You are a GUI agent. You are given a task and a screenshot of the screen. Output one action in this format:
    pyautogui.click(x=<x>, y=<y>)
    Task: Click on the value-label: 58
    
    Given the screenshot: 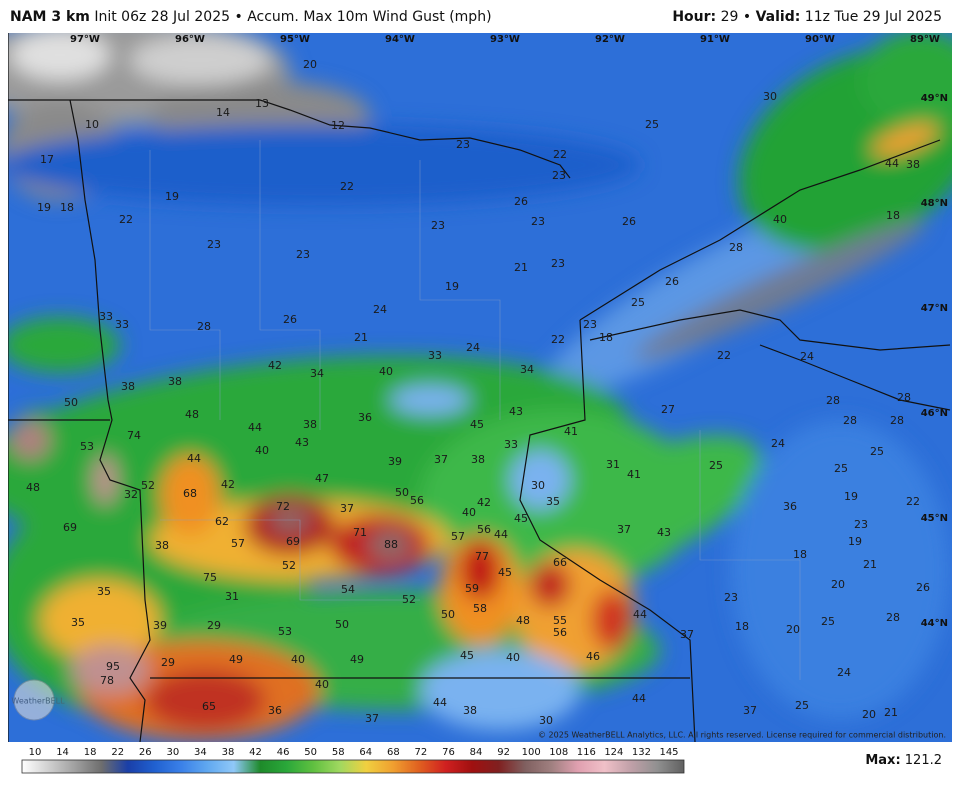 What is the action you would take?
    pyautogui.click(x=480, y=608)
    